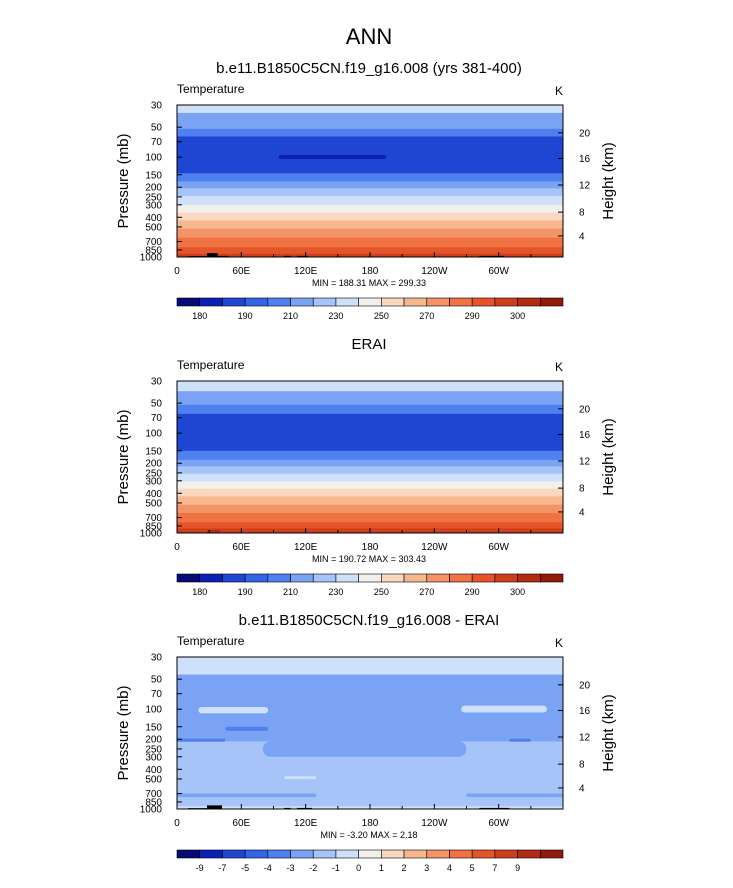  I want to click on stats-label: MIN = -3.20 MAX = 2.18, so click(368, 835).